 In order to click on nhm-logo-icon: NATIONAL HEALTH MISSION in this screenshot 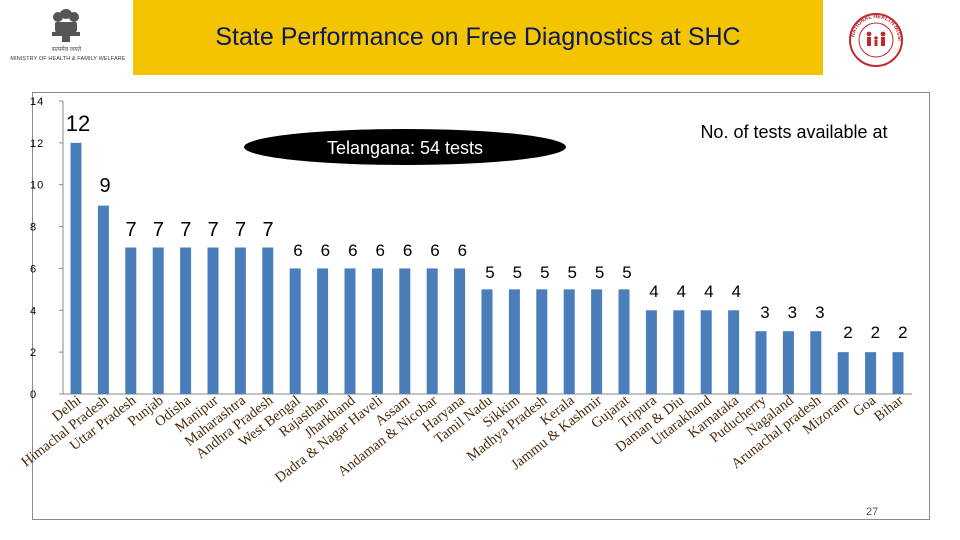, I will do `click(869, 36)`.